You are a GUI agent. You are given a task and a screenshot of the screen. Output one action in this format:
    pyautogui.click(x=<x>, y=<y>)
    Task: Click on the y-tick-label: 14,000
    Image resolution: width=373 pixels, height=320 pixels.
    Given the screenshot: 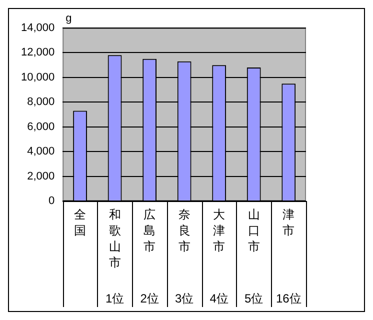 What is the action you would take?
    pyautogui.click(x=37, y=28)
    